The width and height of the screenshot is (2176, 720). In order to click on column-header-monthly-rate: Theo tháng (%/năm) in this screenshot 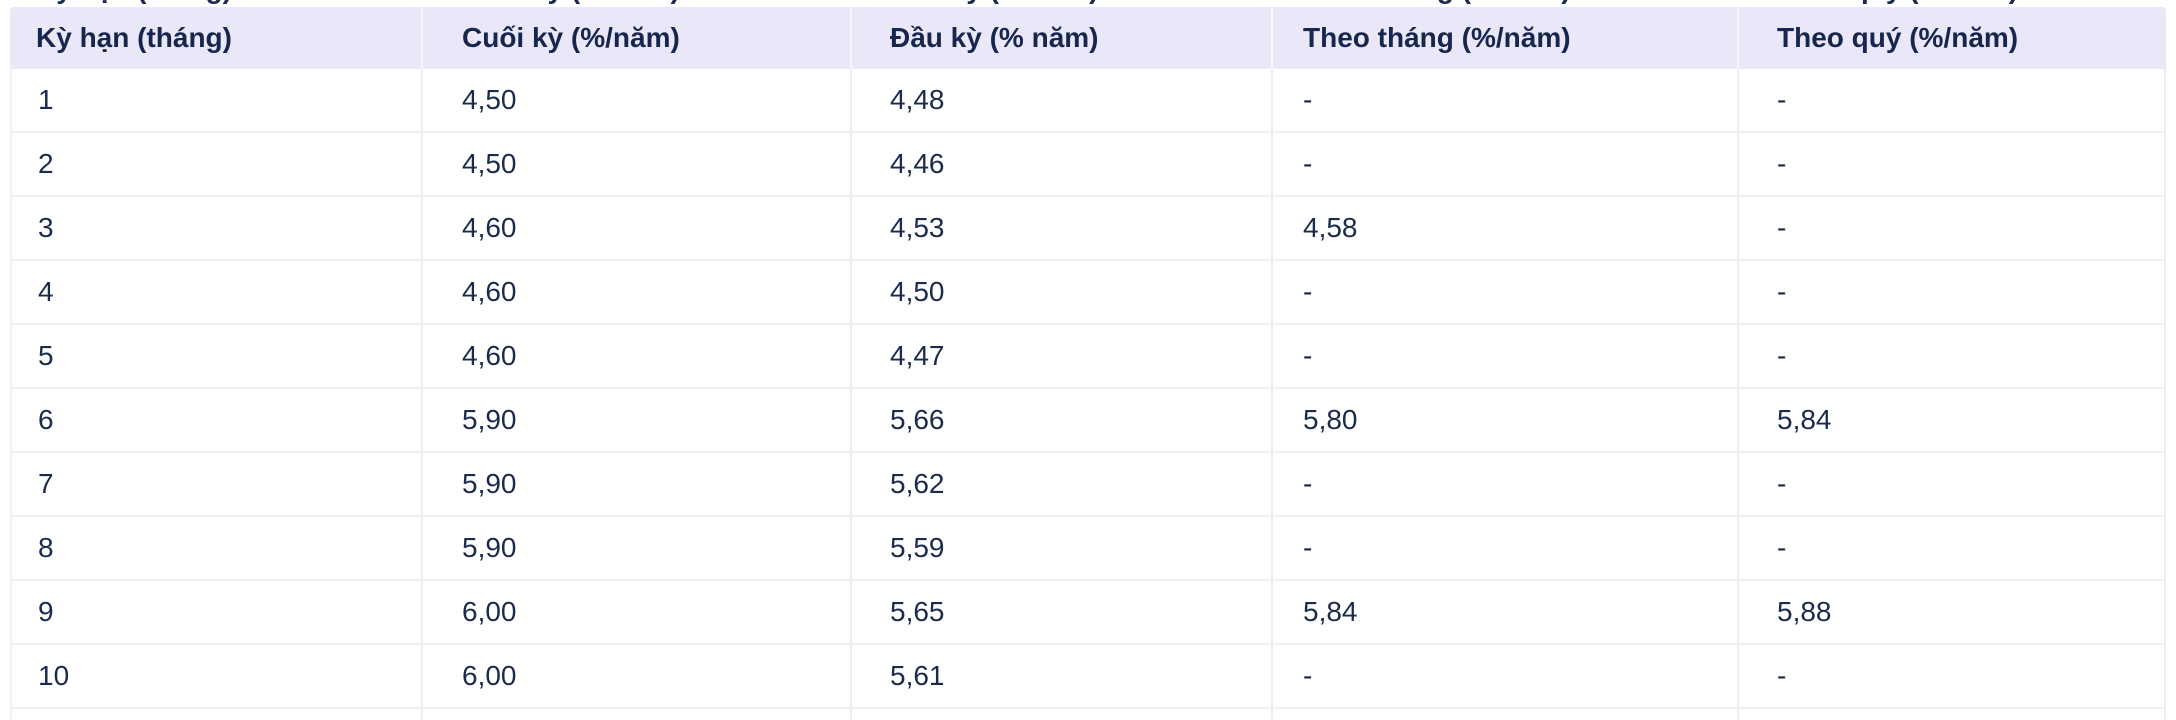, I will do `click(1506, 38)`.